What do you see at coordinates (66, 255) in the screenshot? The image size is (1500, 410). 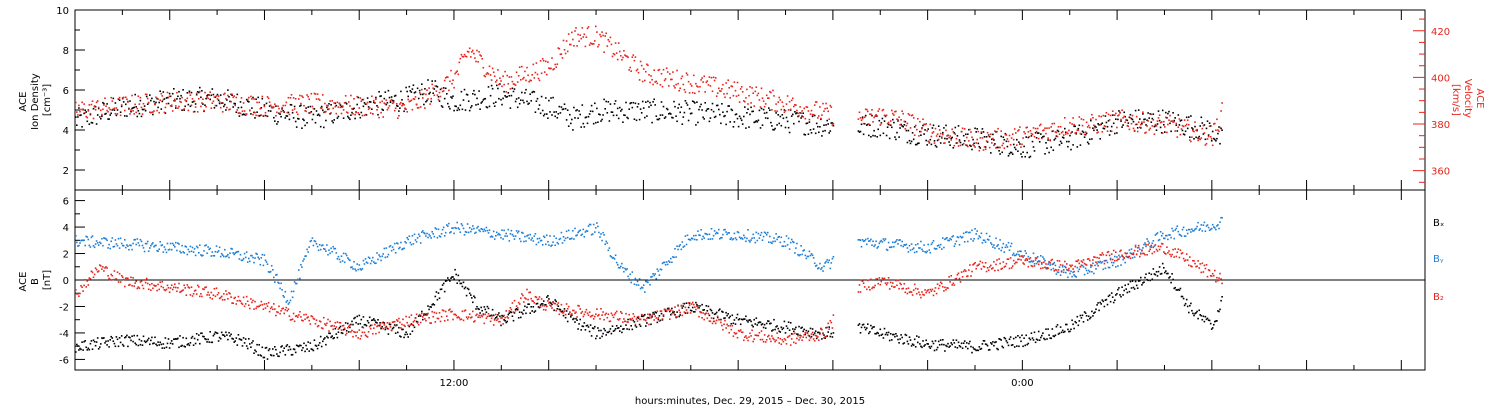 I see `field-tick-label: 2` at bounding box center [66, 255].